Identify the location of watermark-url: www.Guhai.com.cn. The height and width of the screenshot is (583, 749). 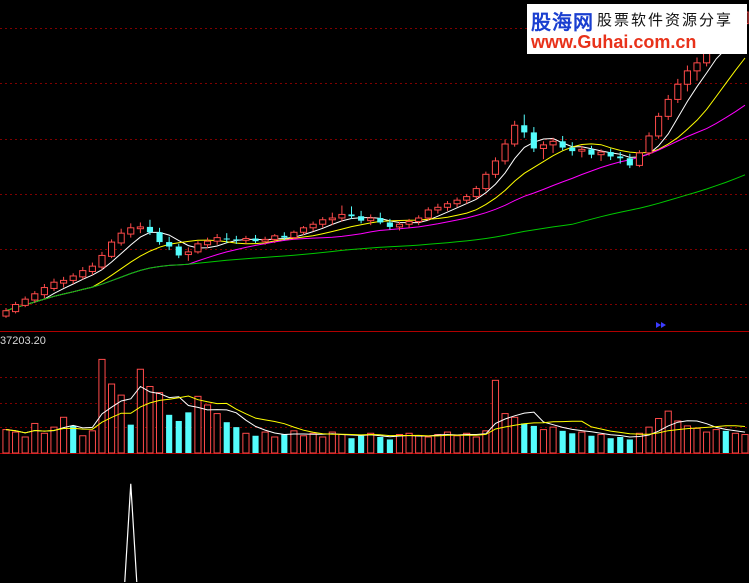
(614, 42).